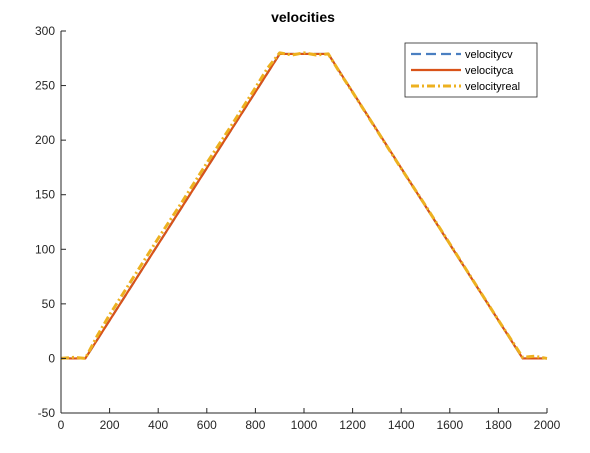 The height and width of the screenshot is (453, 590). I want to click on x-tick-label: 600, so click(207, 425).